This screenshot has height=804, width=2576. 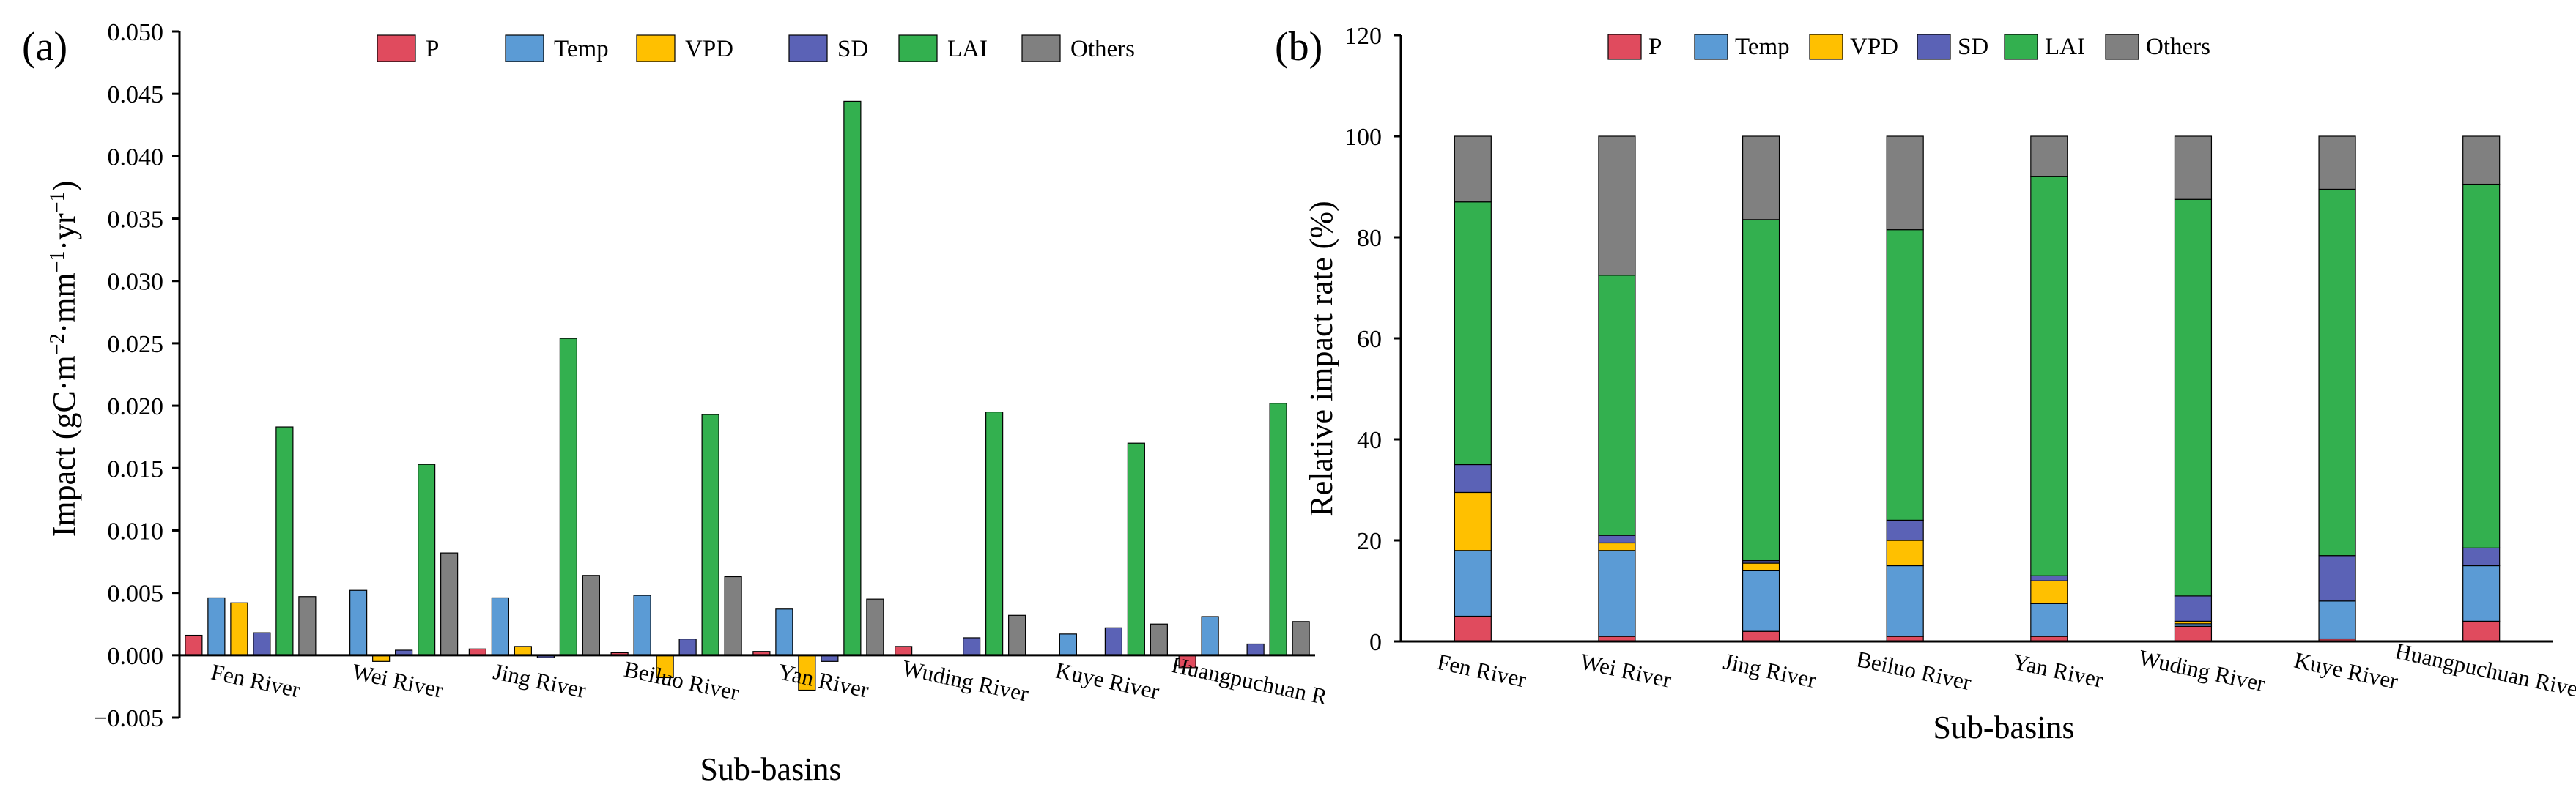 What do you see at coordinates (1375, 643) in the screenshot?
I see `y-tick-label: 0` at bounding box center [1375, 643].